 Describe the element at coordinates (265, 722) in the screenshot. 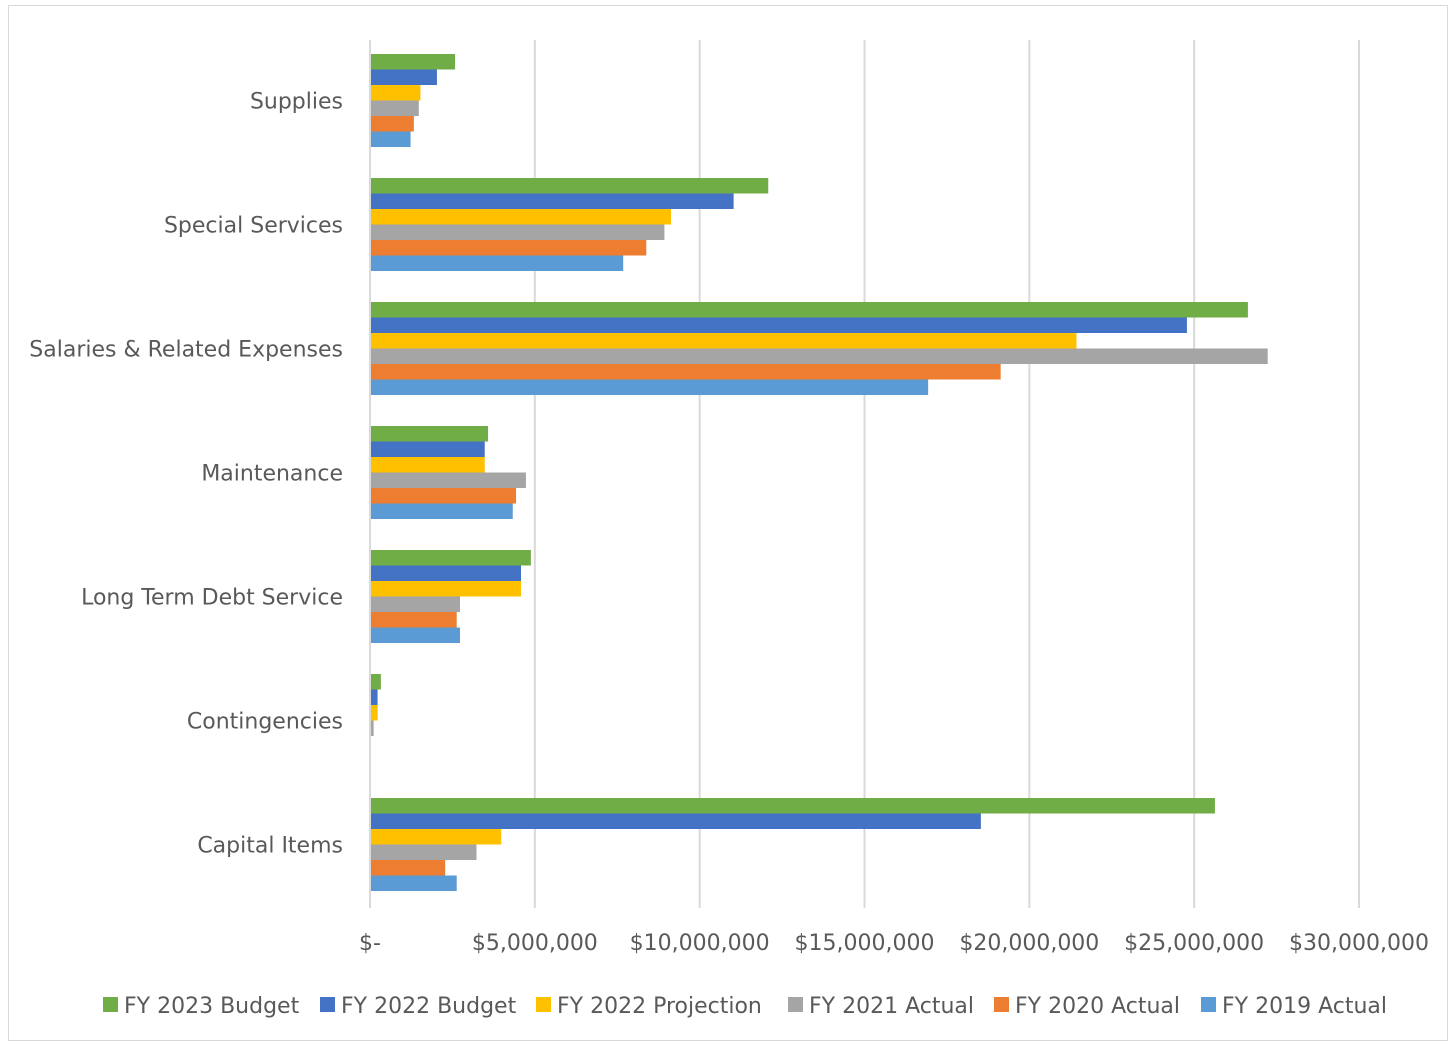

I see `category-label: Contingencies` at that location.